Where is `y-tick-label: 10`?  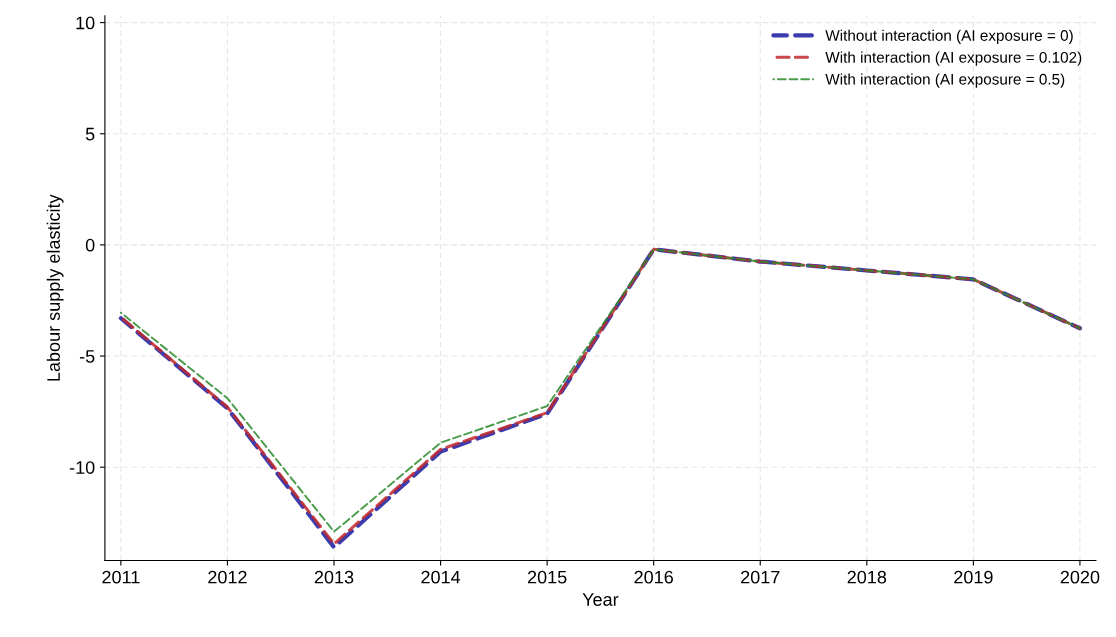 y-tick-label: 10 is located at coordinates (85, 23).